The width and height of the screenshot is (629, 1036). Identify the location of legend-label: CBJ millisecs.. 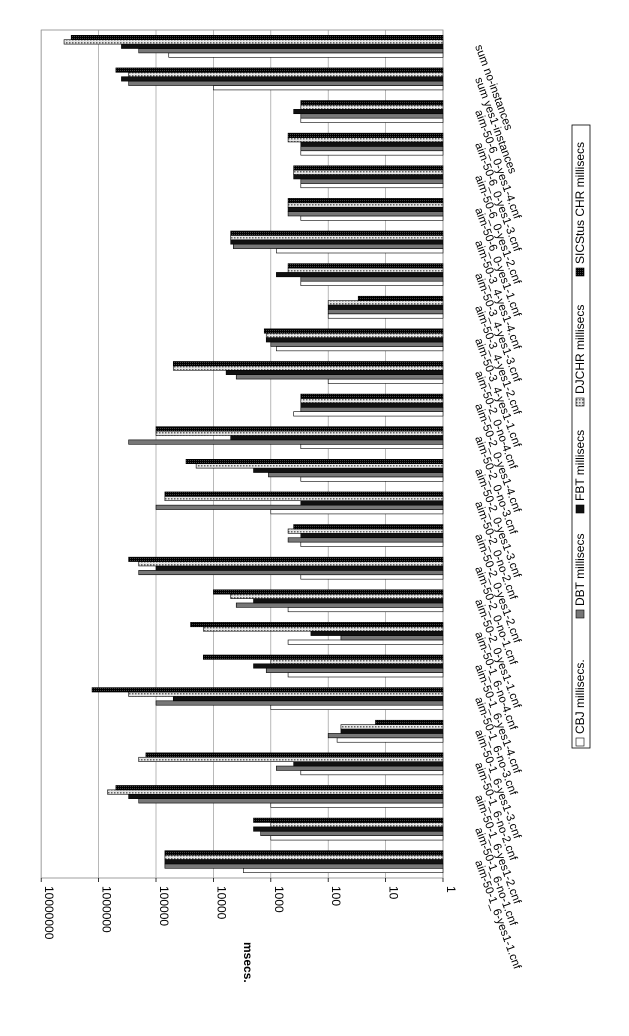
(580, 696).